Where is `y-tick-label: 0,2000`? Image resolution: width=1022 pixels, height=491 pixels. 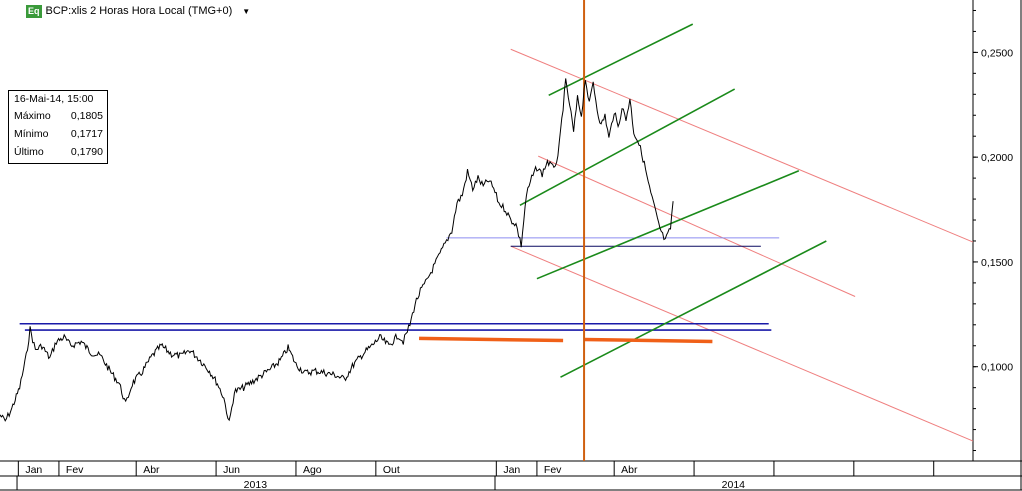
y-tick-label: 0,2000 is located at coordinates (997, 158).